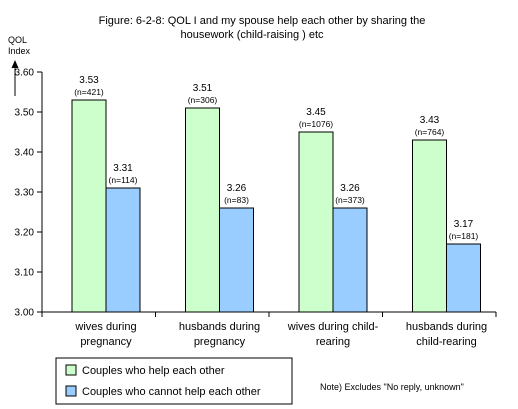 The height and width of the screenshot is (409, 518). Describe the element at coordinates (25, 153) in the screenshot. I see `y-tick-label: 3.40` at that location.